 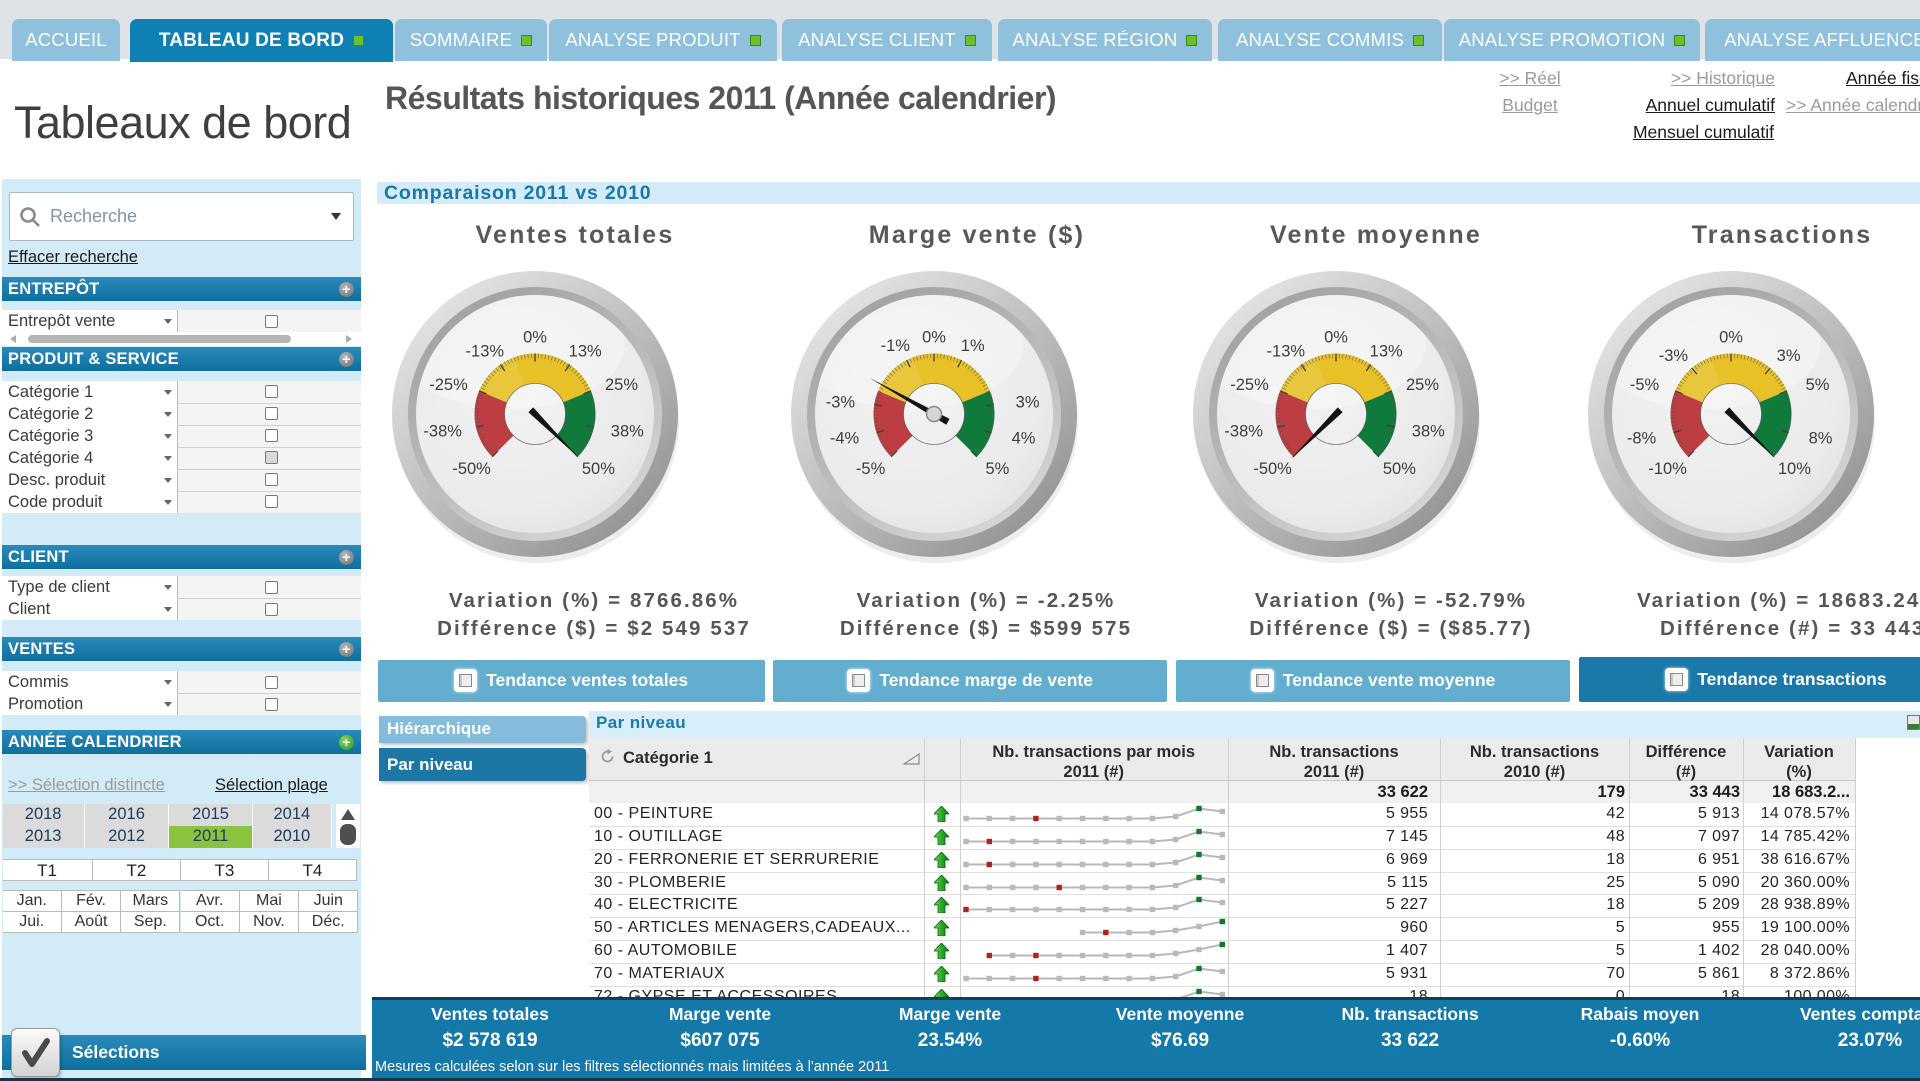 I want to click on svg-text: 10%, so click(x=1794, y=469).